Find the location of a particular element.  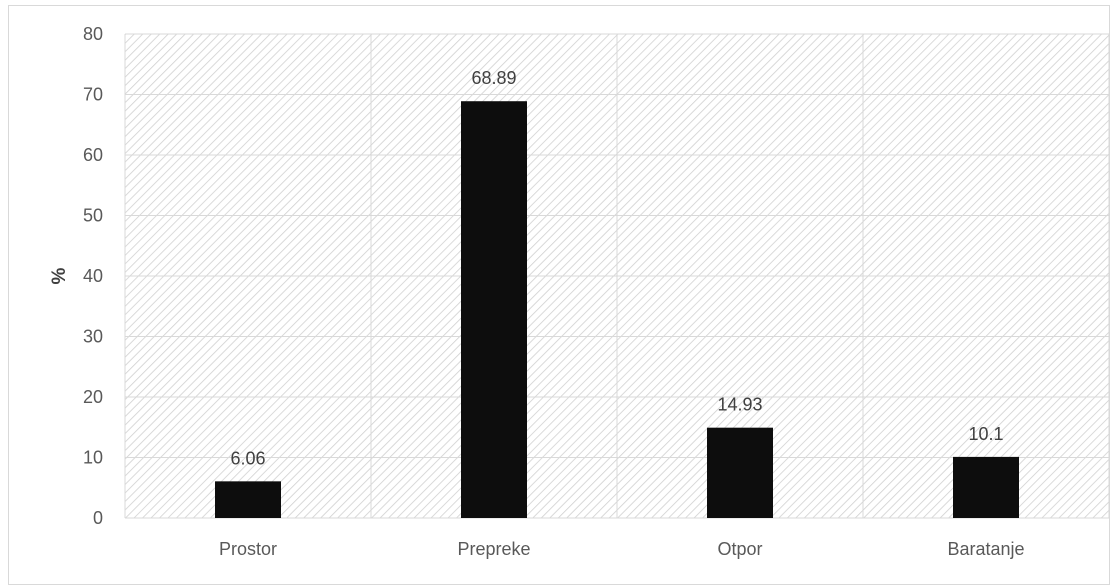

y-tick-label: 20 is located at coordinates (93, 397).